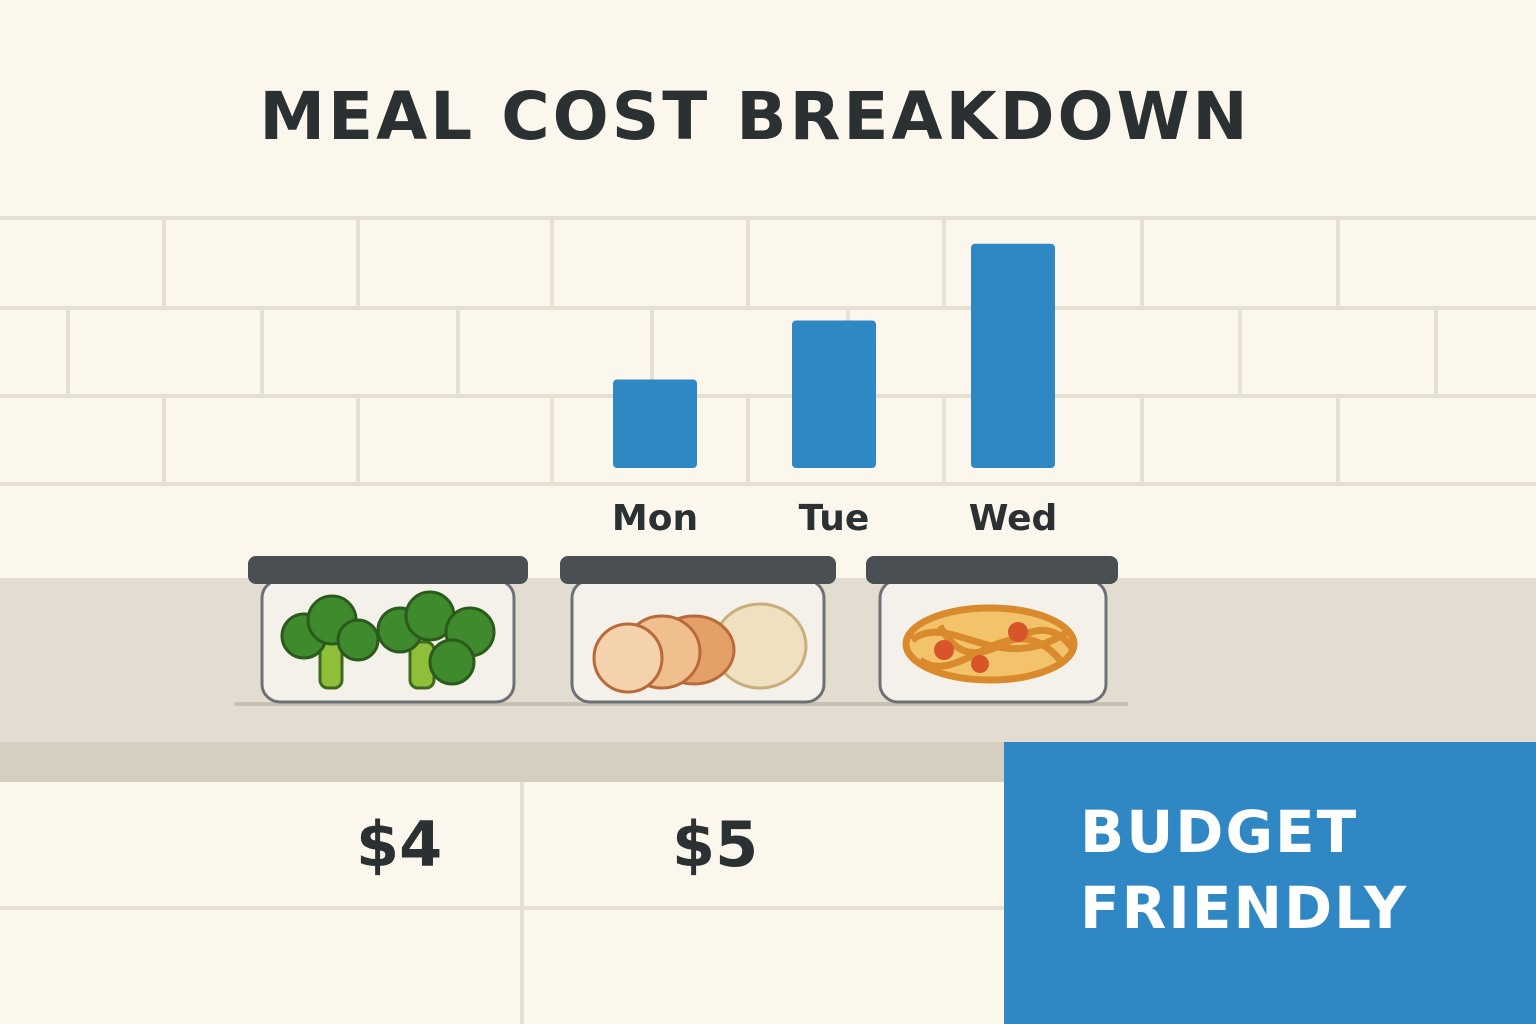  What do you see at coordinates (834, 518) in the screenshot?
I see `category-label-tue: Tue` at bounding box center [834, 518].